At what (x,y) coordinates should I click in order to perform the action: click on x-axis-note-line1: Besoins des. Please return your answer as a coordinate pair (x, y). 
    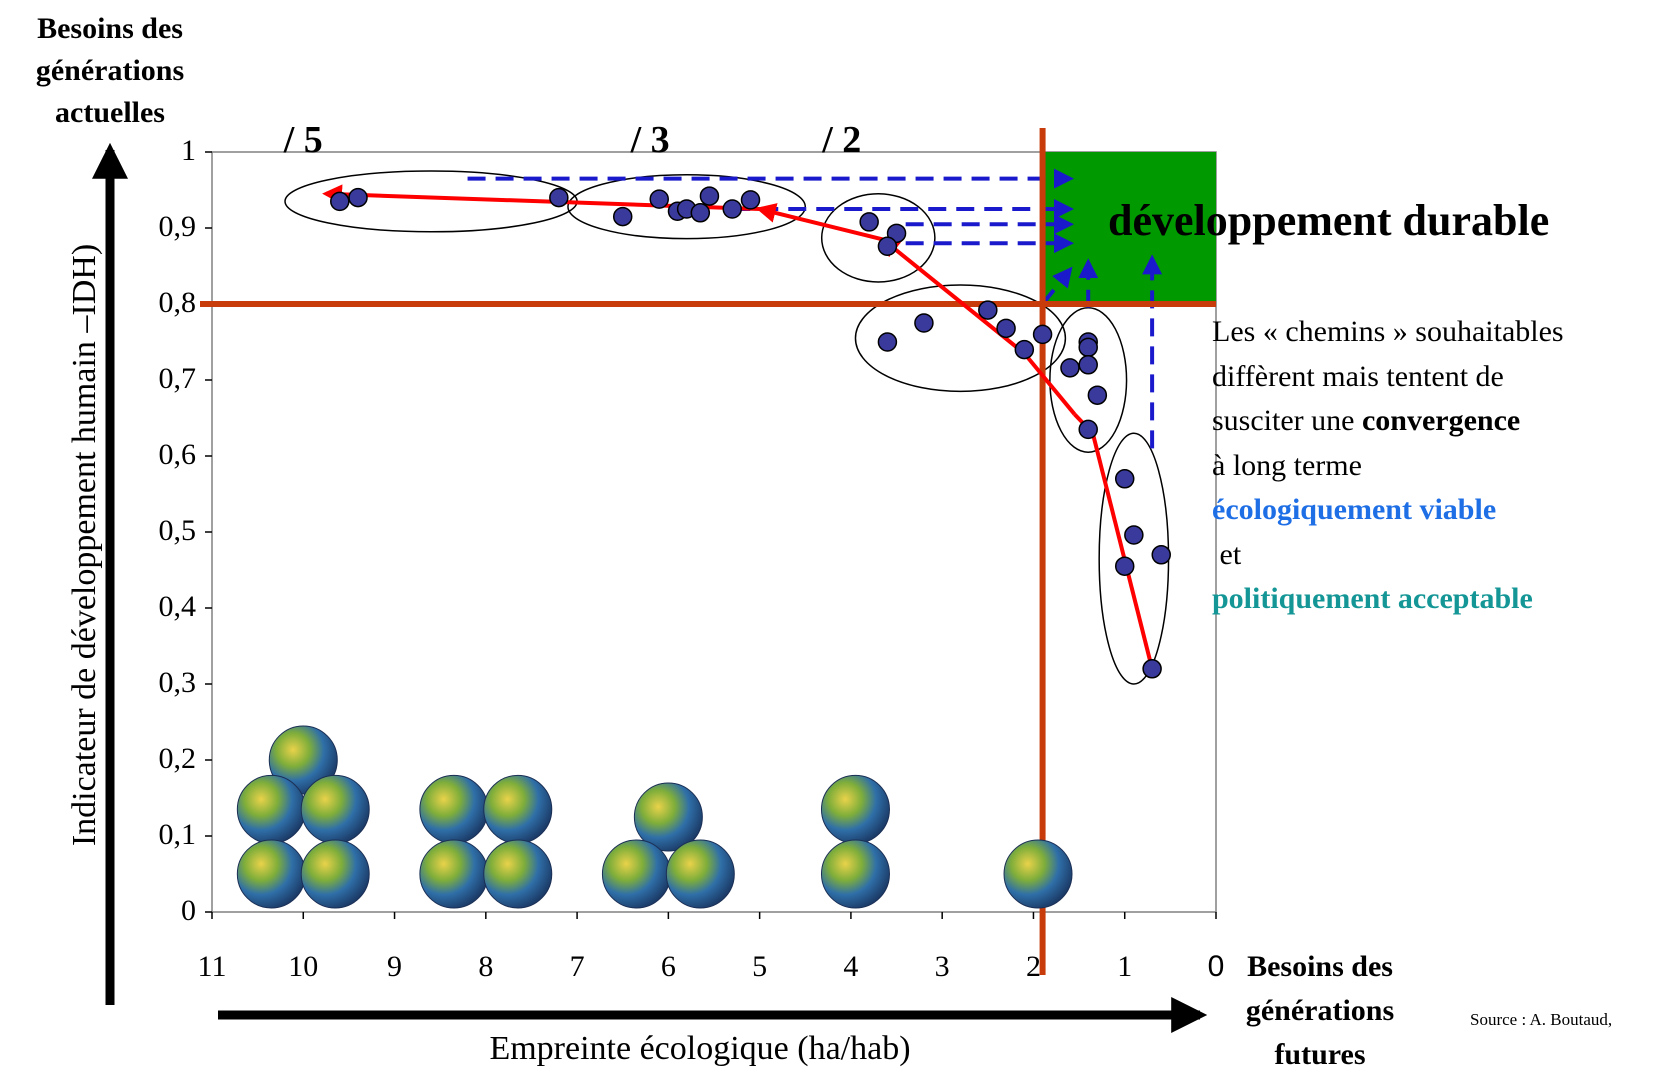
    Looking at the image, I should click on (1320, 966).